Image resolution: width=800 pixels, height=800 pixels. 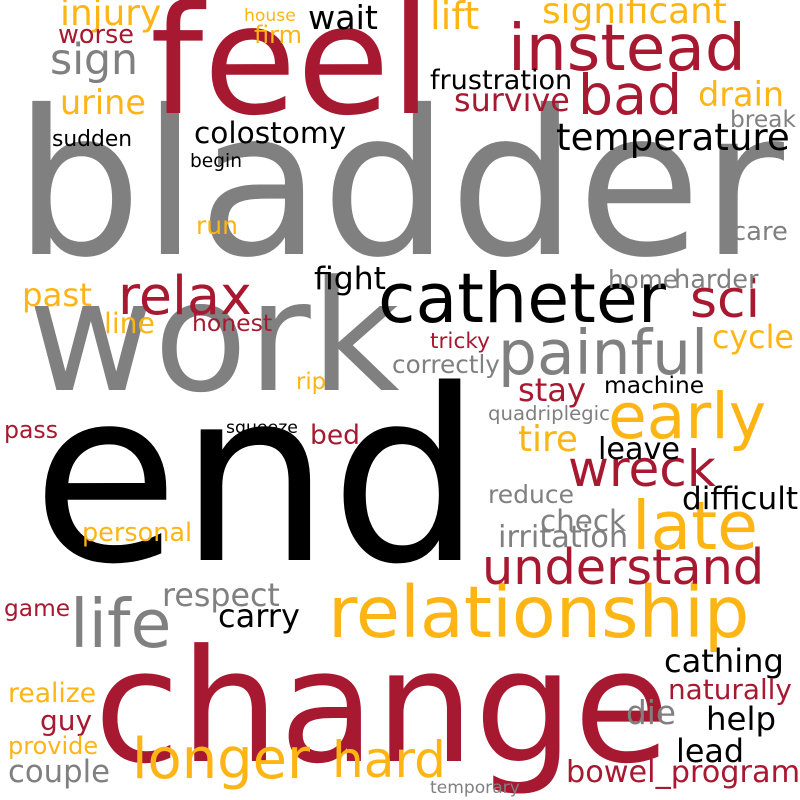 I want to click on cloud-word-run: run, so click(x=217, y=226).